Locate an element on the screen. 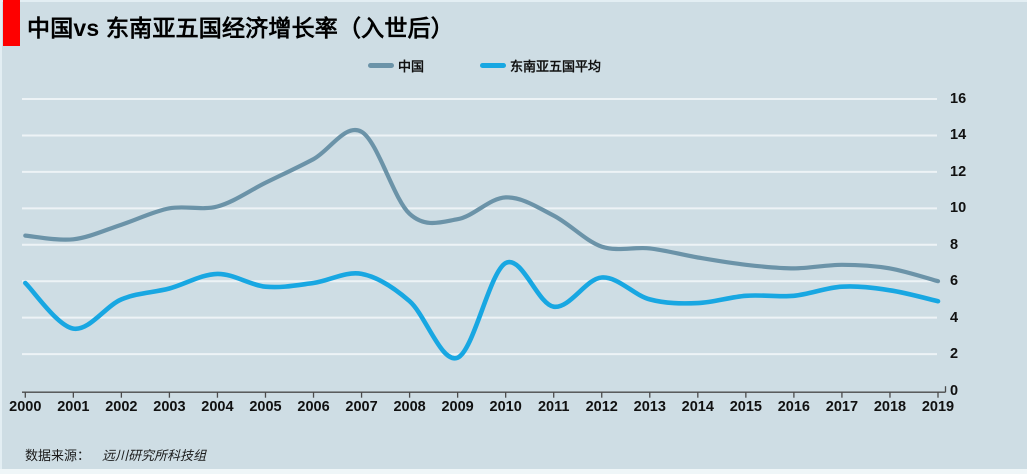 This screenshot has height=474, width=1027. x-tick-label-2002: 2002 is located at coordinates (121, 407).